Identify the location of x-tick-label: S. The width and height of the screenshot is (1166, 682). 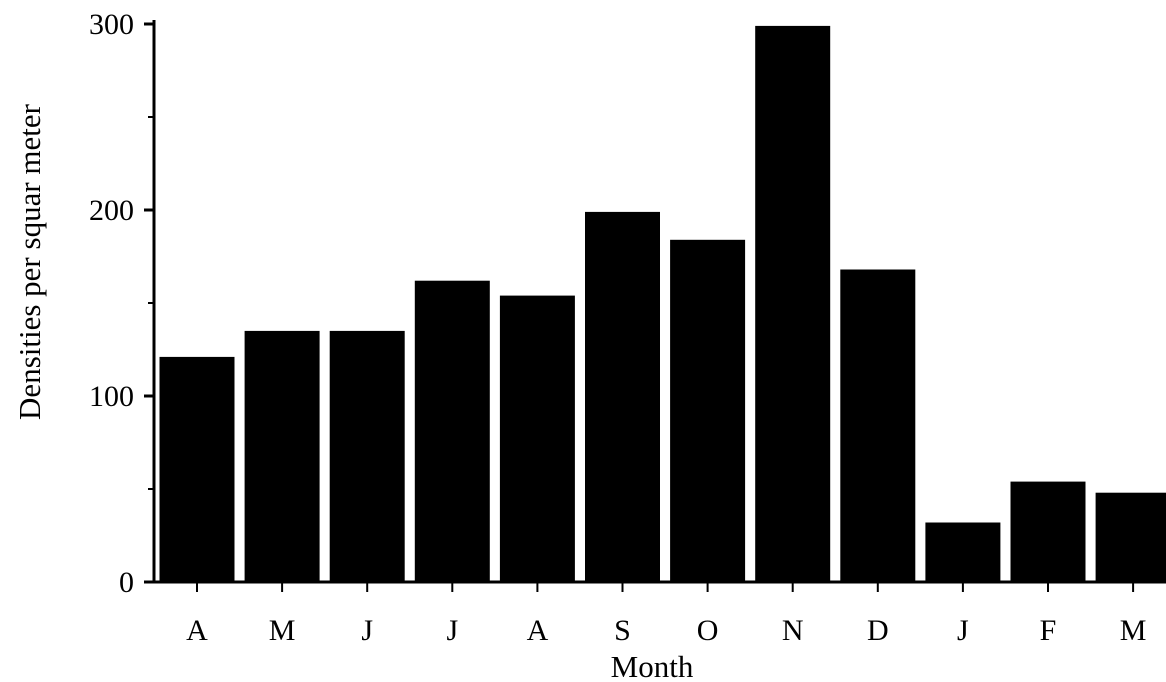
(622, 630).